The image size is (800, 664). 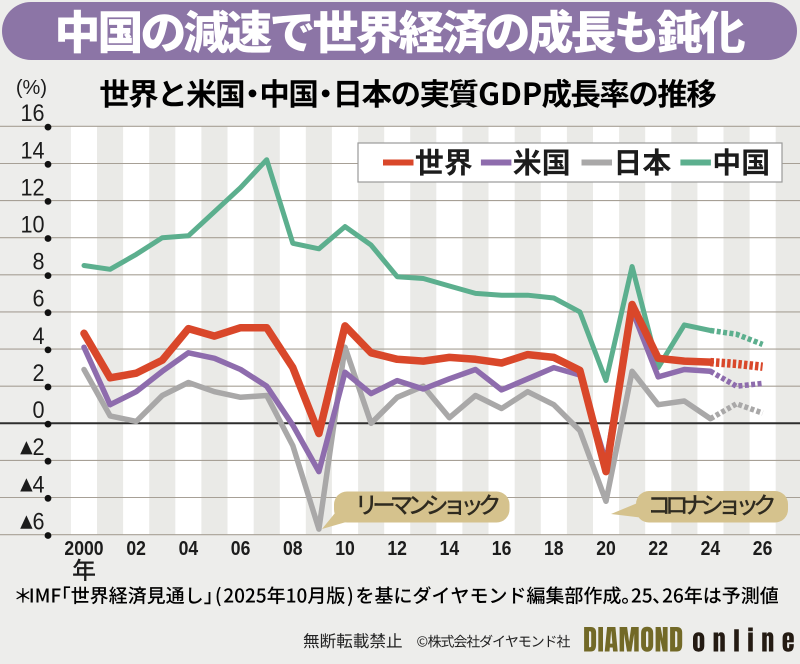 What do you see at coordinates (38, 409) in the screenshot?
I see `svg-text: 0` at bounding box center [38, 409].